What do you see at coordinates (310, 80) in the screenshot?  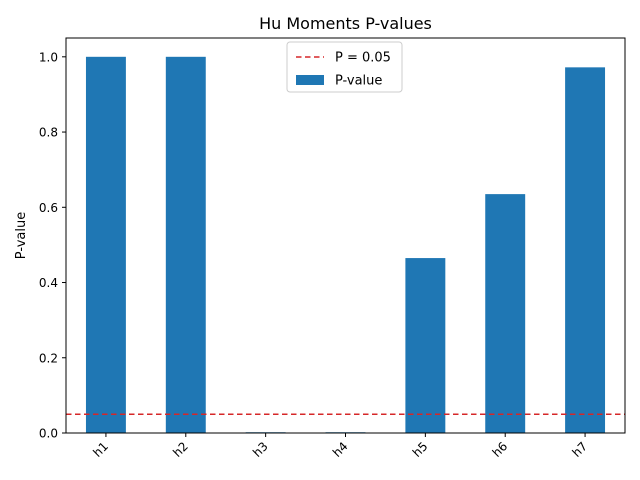 I see `legend-swatch-p-value` at bounding box center [310, 80].